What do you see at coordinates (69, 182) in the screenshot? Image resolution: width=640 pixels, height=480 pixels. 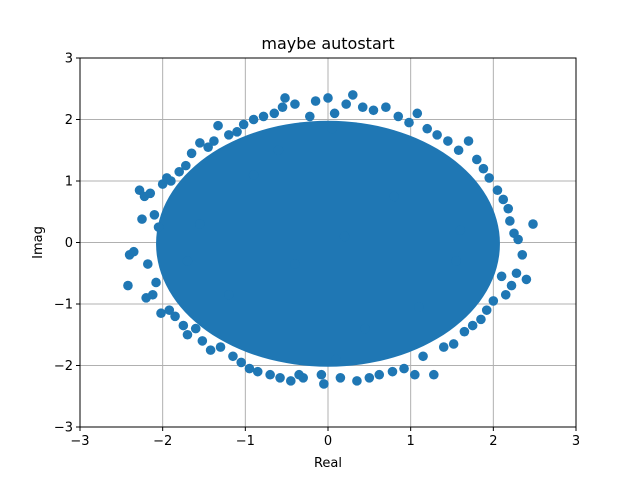 I see `y-tick-label: 1` at bounding box center [69, 182].